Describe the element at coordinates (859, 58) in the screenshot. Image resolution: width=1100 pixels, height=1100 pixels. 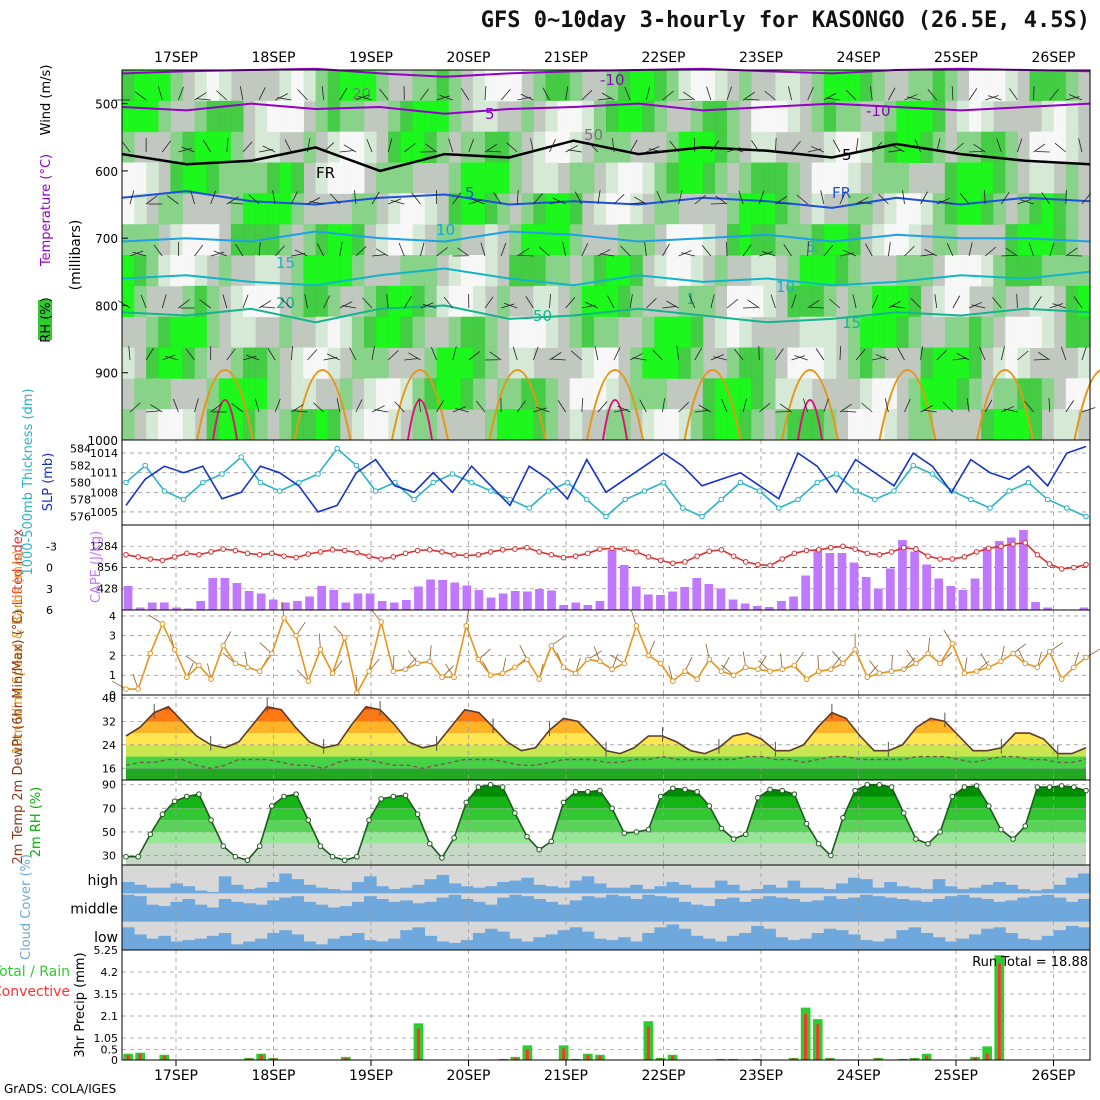
I see `top-date-label: 24SEP` at that location.